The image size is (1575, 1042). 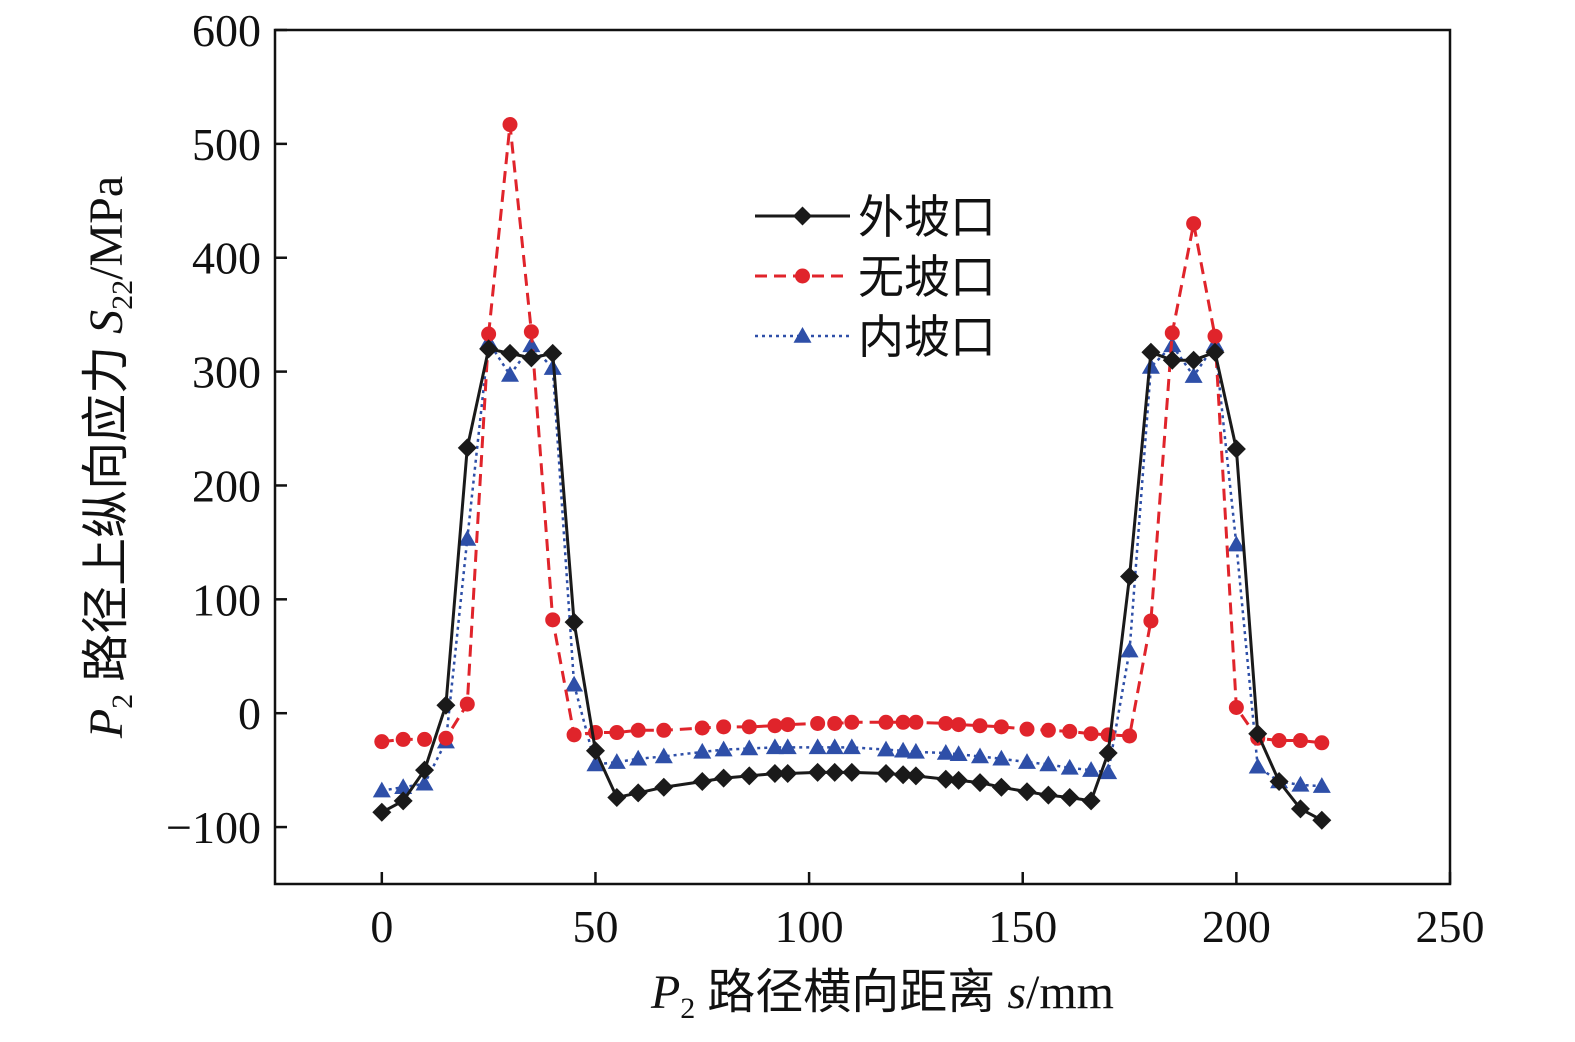 I want to click on y-tick-label: 100, so click(x=226, y=599).